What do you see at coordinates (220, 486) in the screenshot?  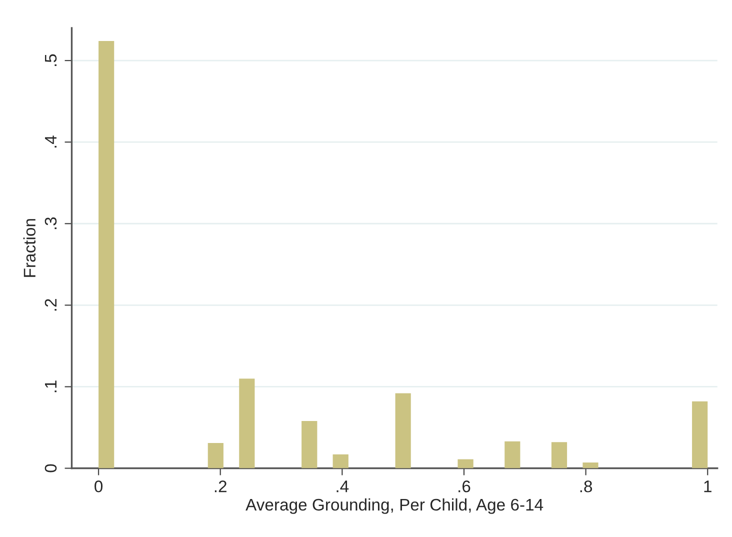 I see `x-tick-label: .2` at bounding box center [220, 486].